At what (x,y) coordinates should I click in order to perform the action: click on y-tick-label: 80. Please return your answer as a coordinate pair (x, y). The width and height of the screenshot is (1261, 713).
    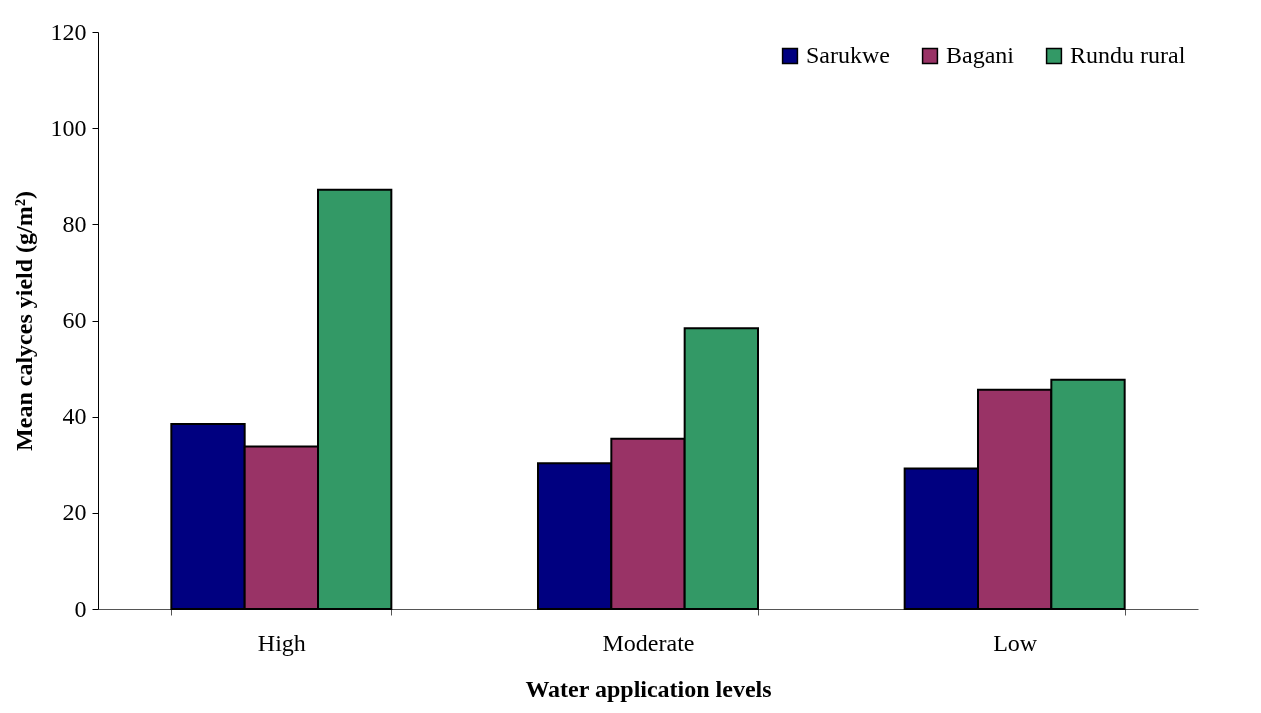
    Looking at the image, I should click on (74, 223).